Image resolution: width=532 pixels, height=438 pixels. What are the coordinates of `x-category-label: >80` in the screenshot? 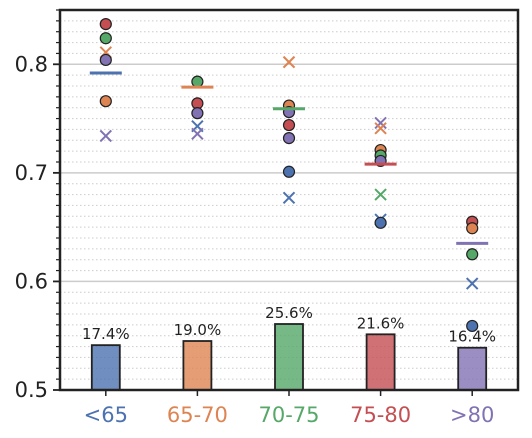 It's located at (472, 415).